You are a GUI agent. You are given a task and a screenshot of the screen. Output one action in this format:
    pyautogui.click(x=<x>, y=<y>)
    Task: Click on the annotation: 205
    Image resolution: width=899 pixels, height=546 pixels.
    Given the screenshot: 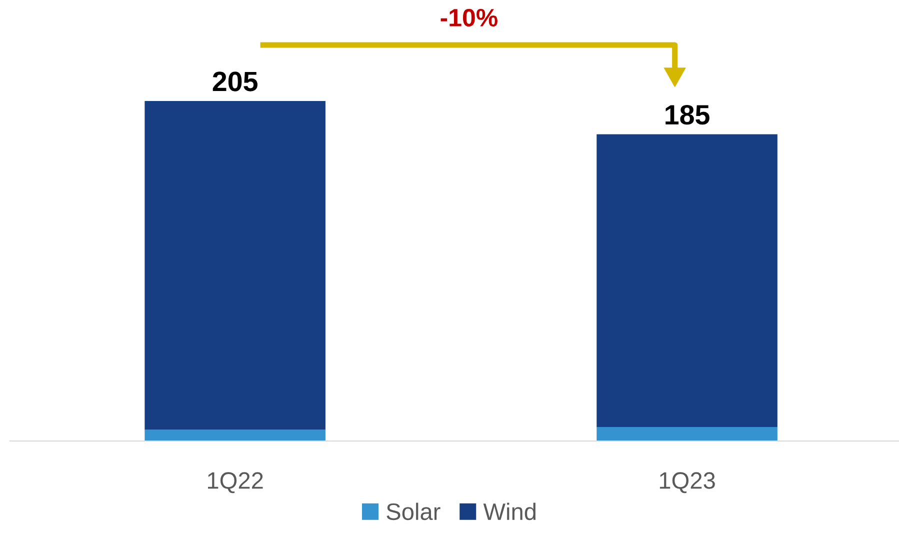 What is the action you would take?
    pyautogui.click(x=235, y=82)
    